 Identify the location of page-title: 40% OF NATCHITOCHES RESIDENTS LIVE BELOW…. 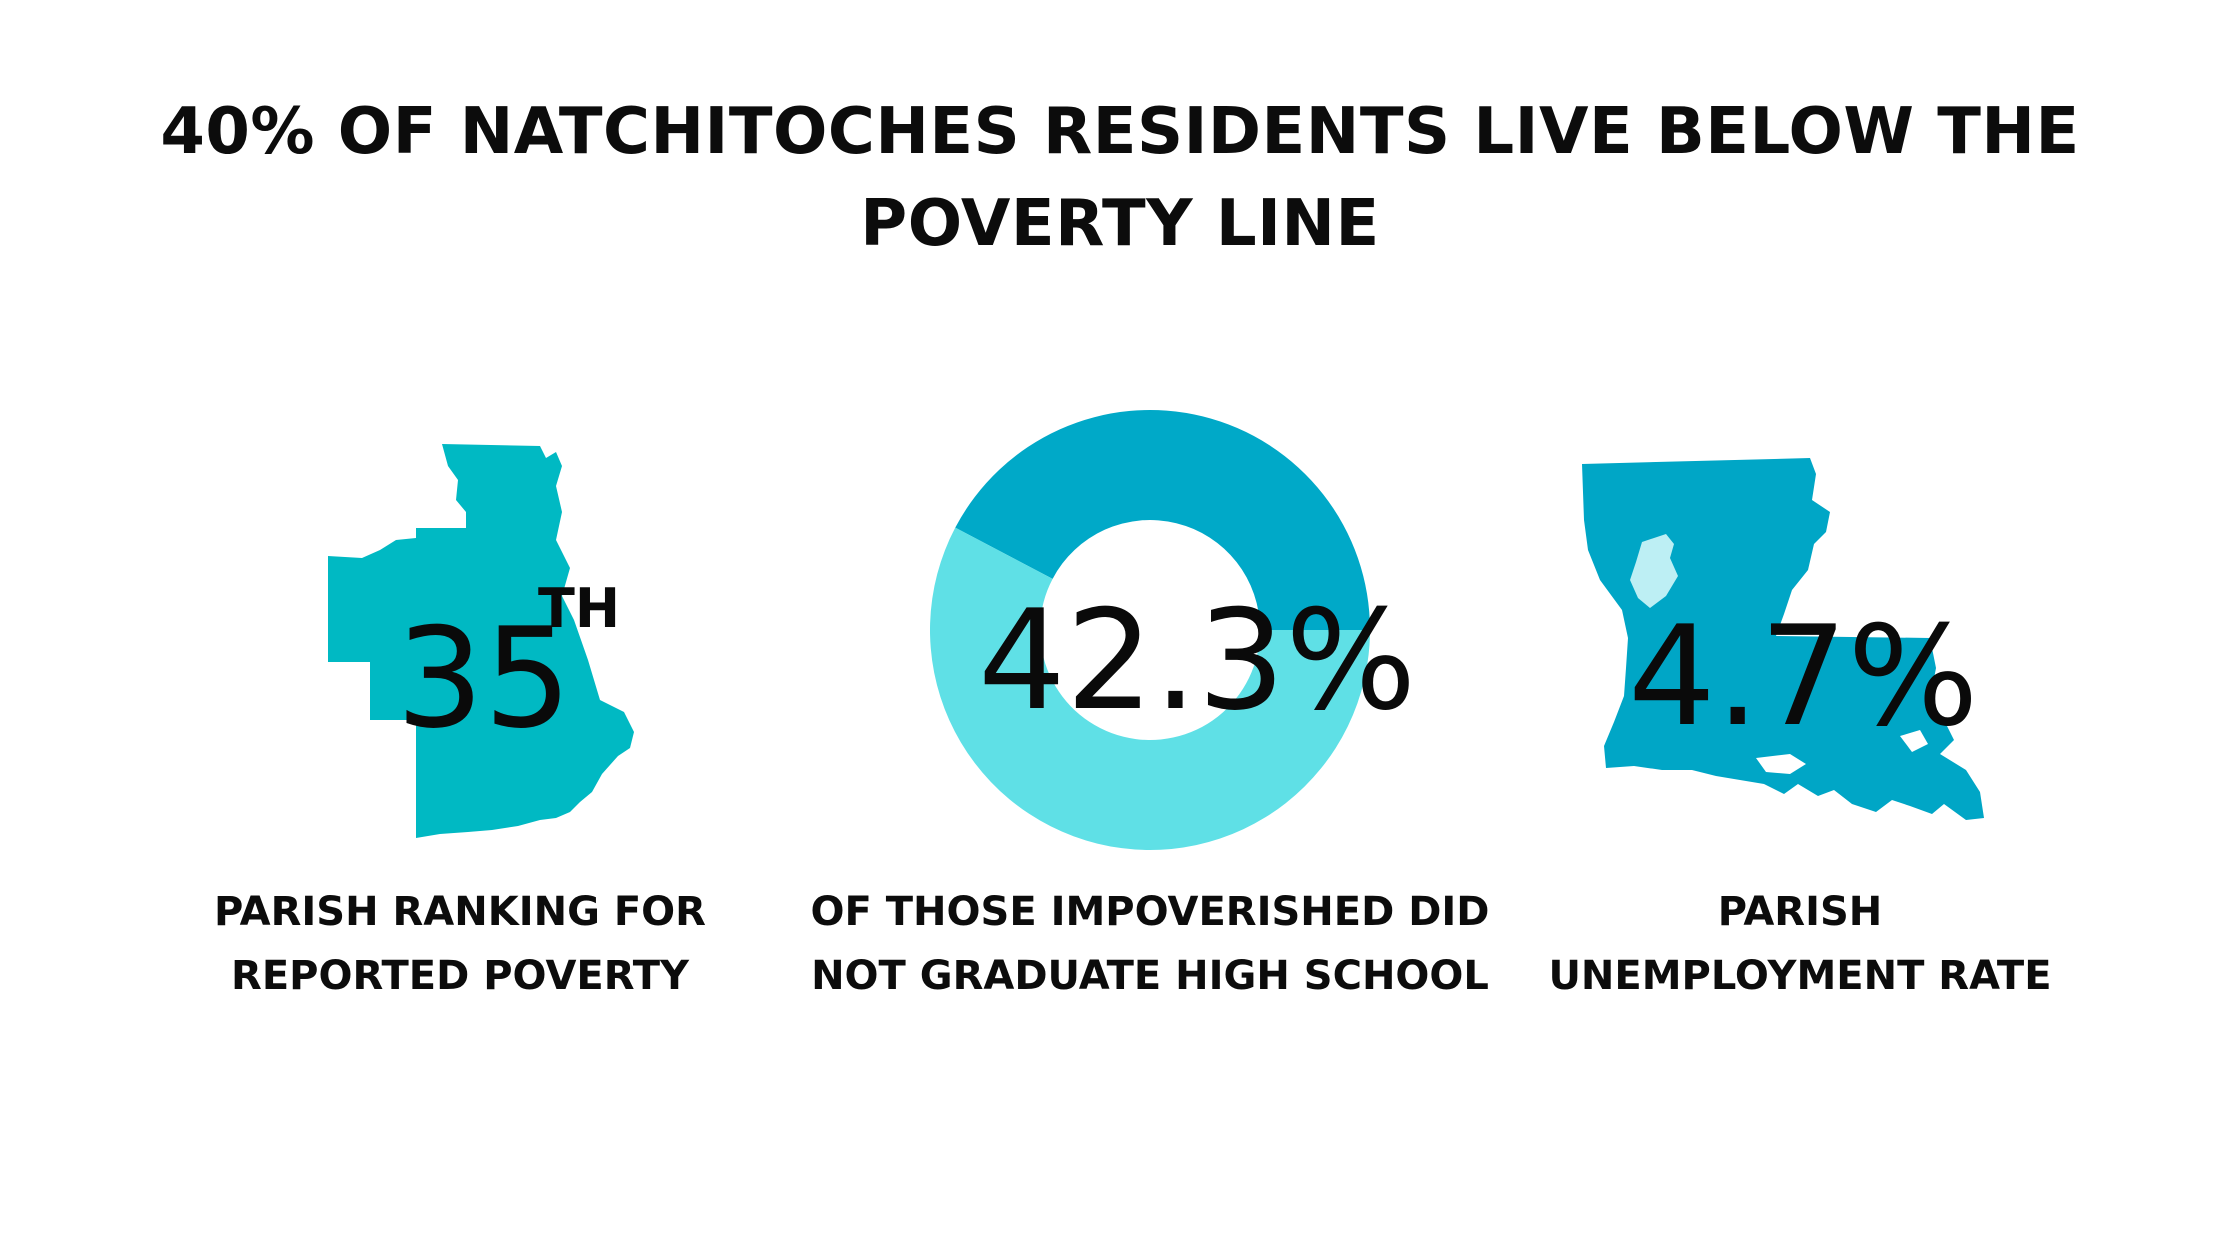
(1120, 178).